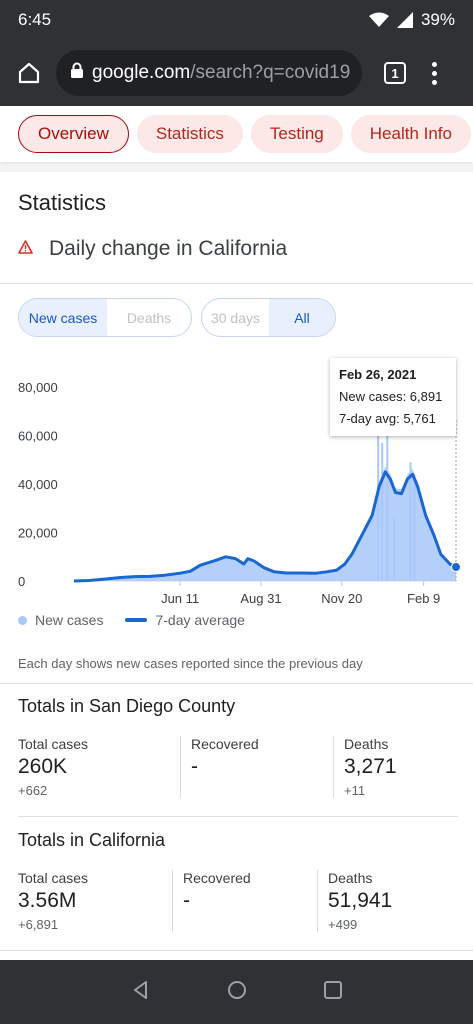 This screenshot has height=1024, width=473. I want to click on legend-line-swatch, so click(136, 620).